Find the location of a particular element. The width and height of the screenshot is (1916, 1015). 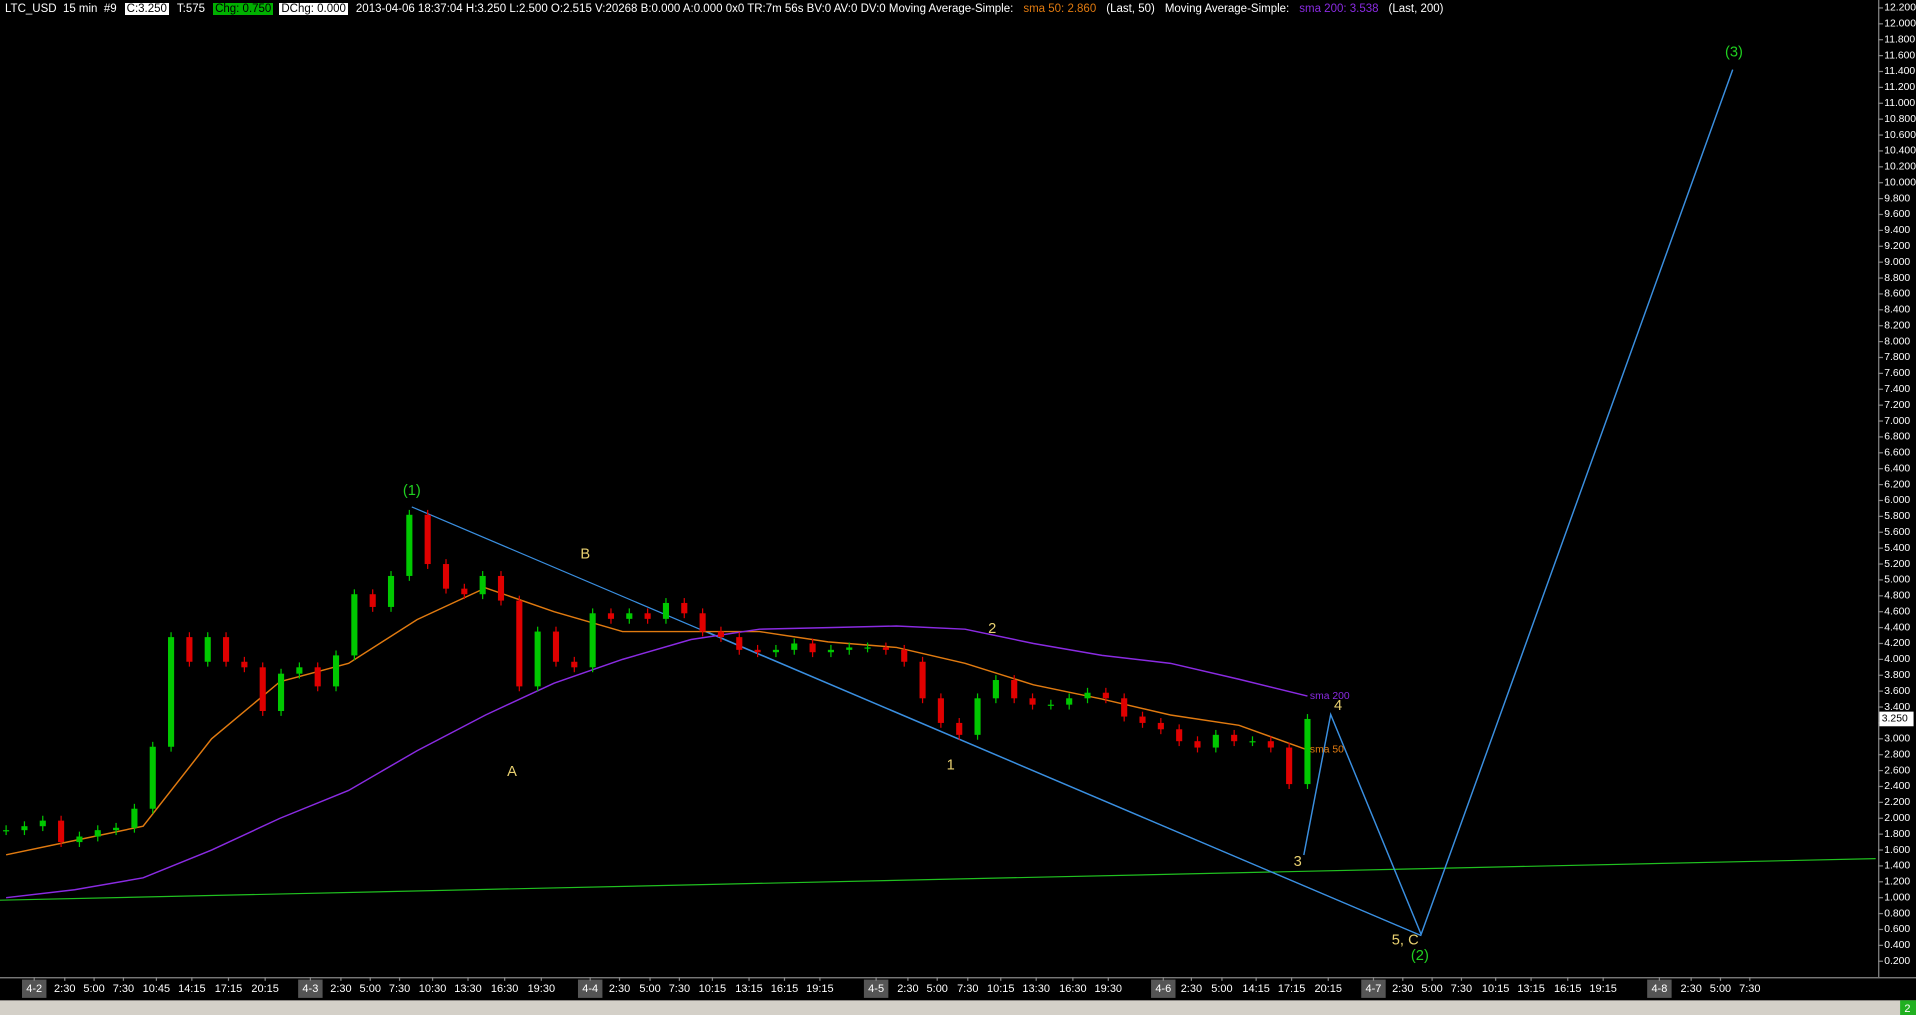

y-tick-label: 2.600 is located at coordinates (1897, 770).